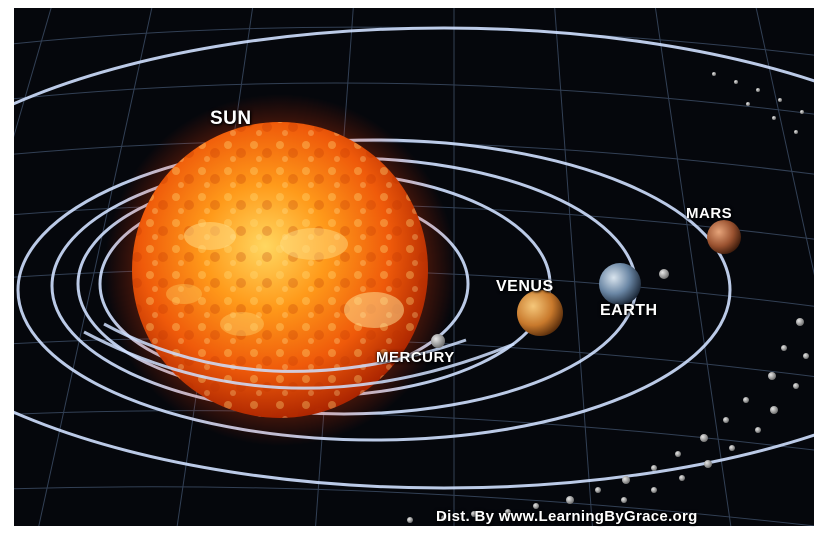 The image size is (823, 534). I want to click on credit-text: Dist. By www.LearningByGrace.org, so click(567, 516).